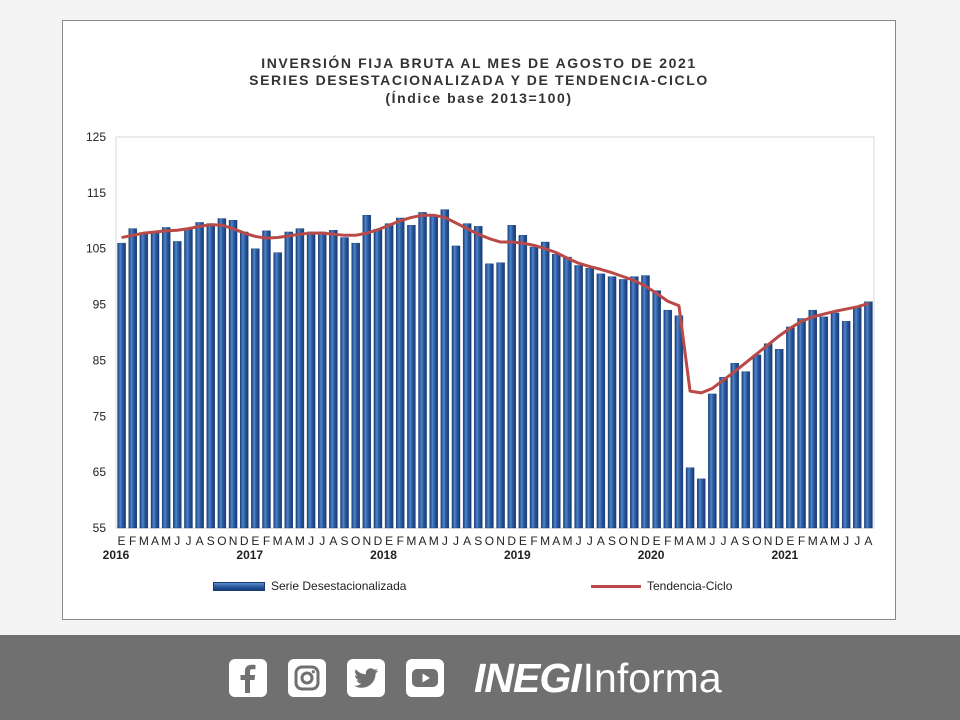 This screenshot has width=960, height=720. Describe the element at coordinates (366, 678) in the screenshot. I see `twitter-icon` at that location.